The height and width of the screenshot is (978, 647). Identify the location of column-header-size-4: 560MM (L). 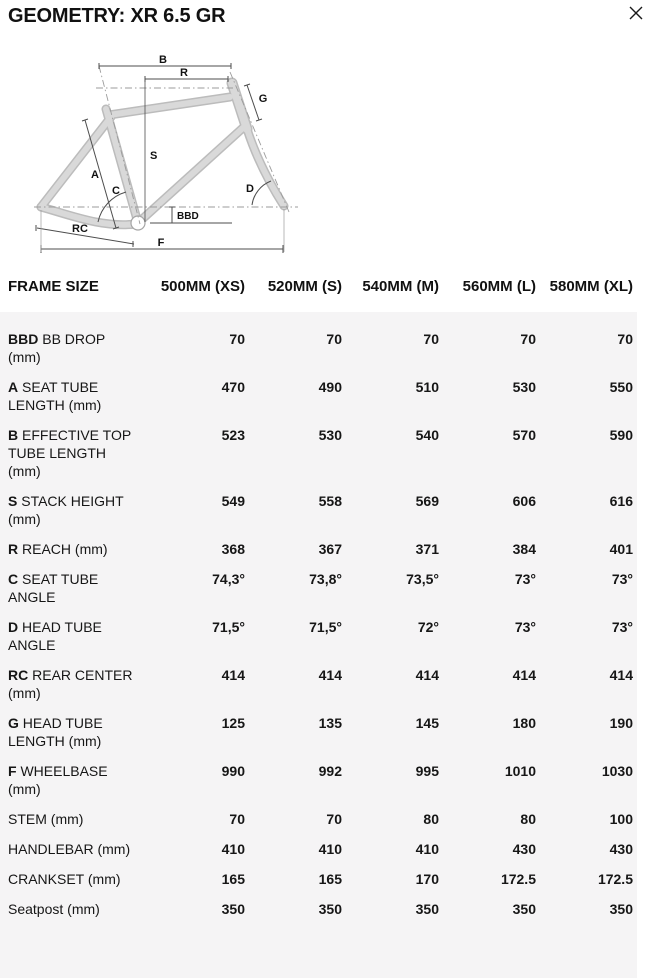
(499, 286).